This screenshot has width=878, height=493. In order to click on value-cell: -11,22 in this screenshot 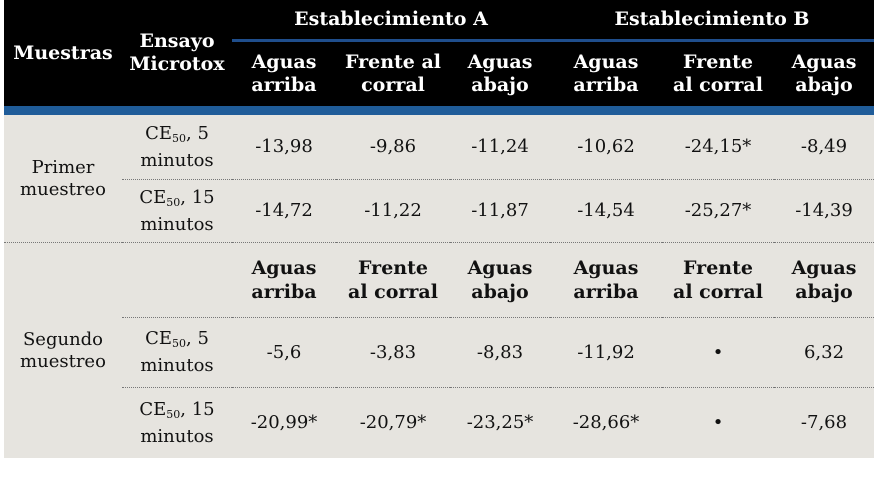, I will do `click(393, 211)`.